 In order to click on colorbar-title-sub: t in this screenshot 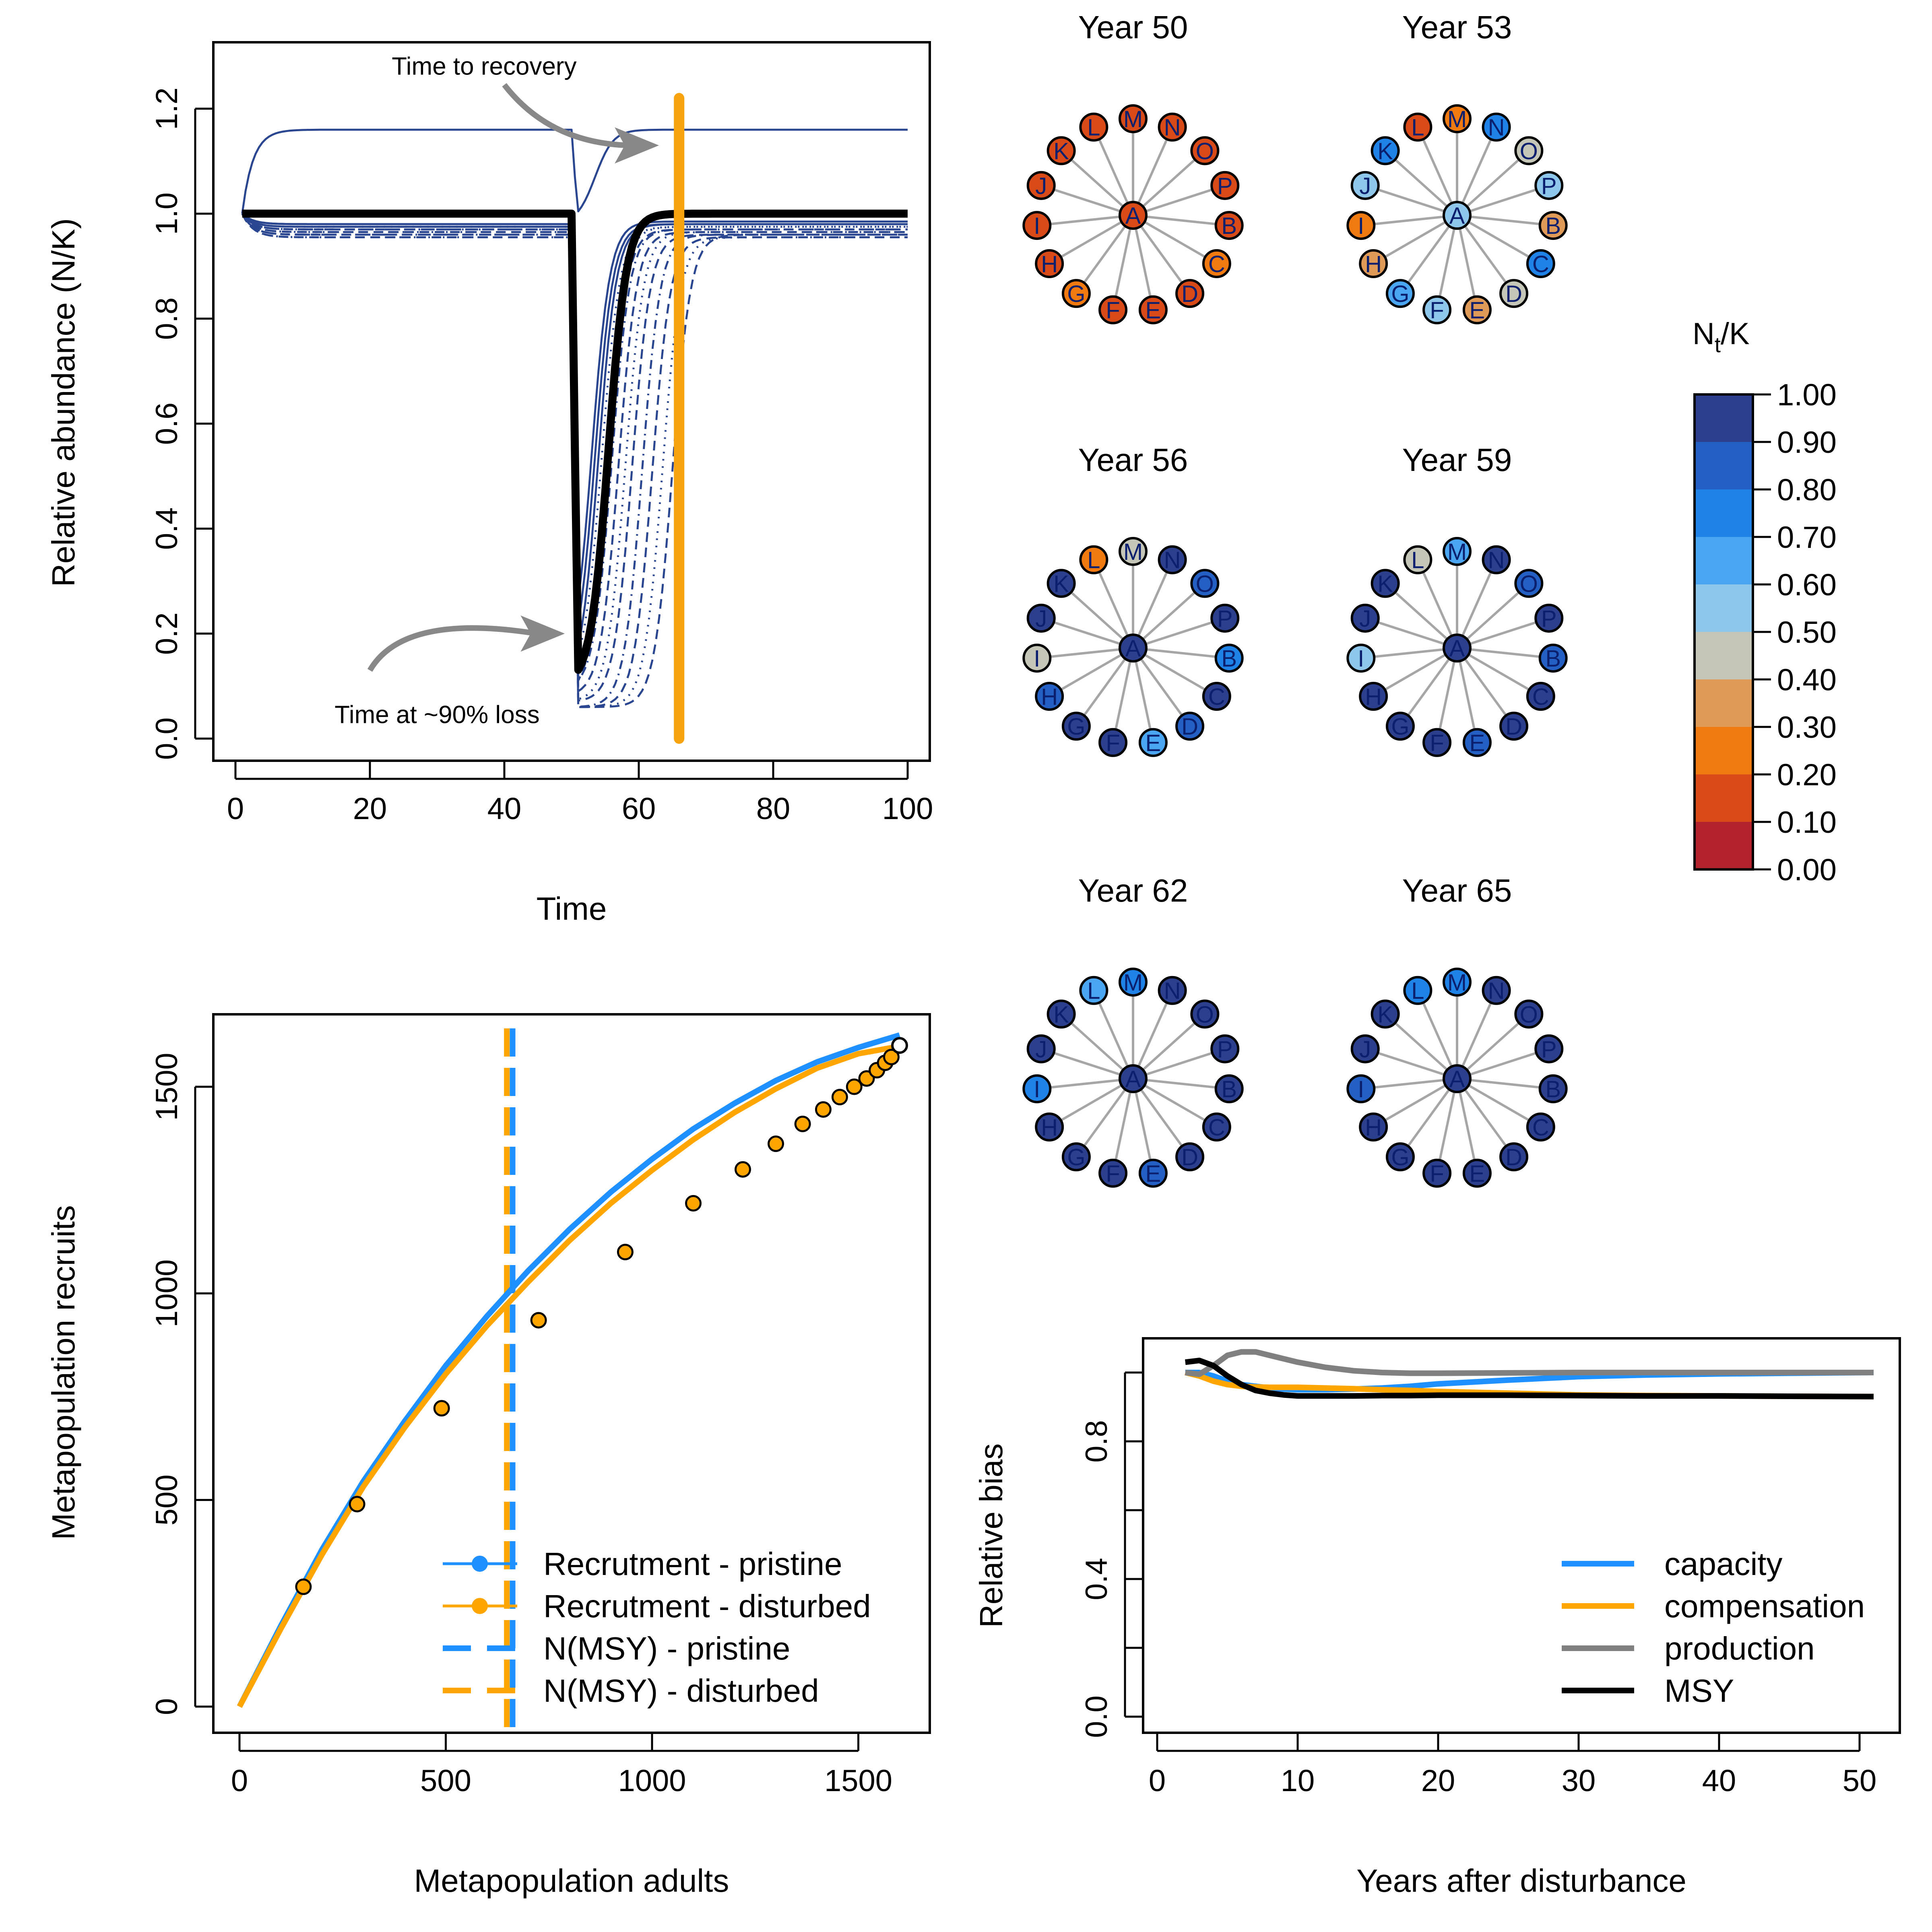, I will do `click(1718, 345)`.